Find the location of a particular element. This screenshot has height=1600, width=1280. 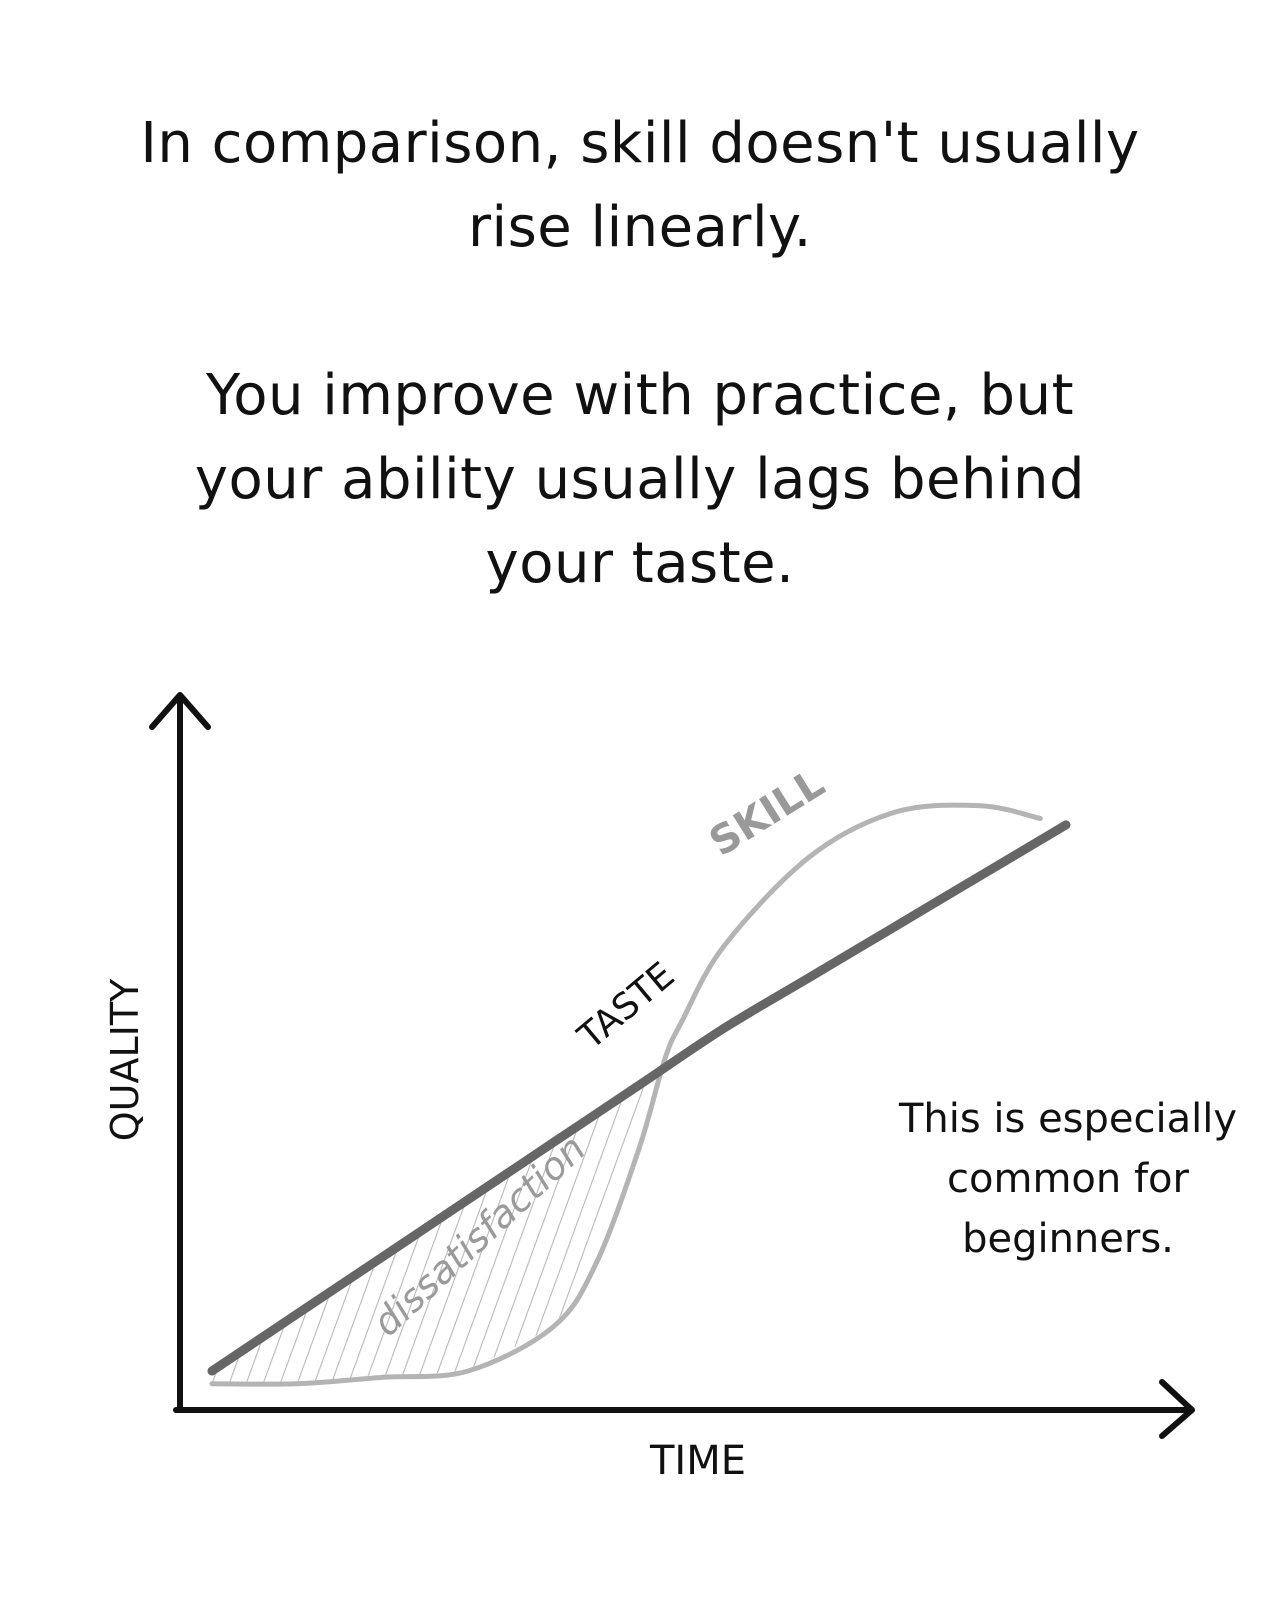

y-axis-arrow is located at coordinates (180, 711).